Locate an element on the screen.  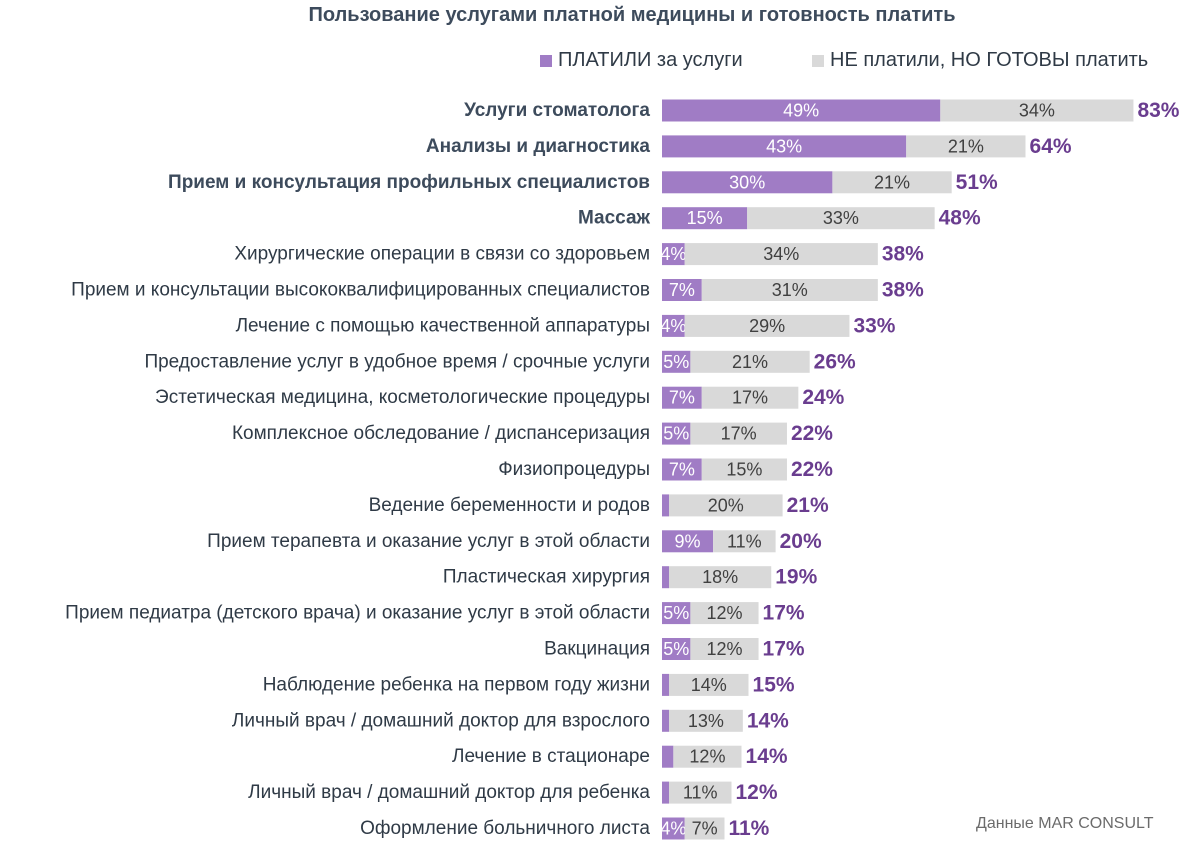
category-label: Наблюдение ребенка на первом году жизни is located at coordinates (456, 684).